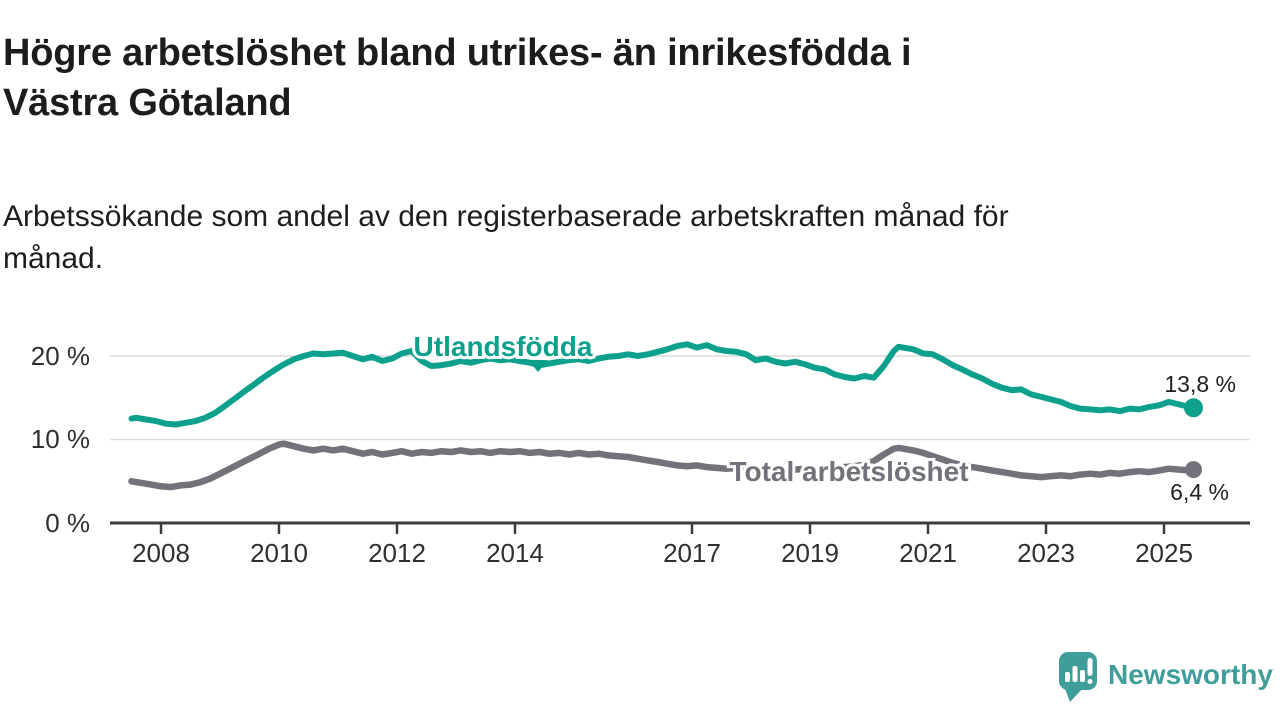 The width and height of the screenshot is (1280, 720). Describe the element at coordinates (1046, 553) in the screenshot. I see `x-tick-label-2023: 2023` at that location.